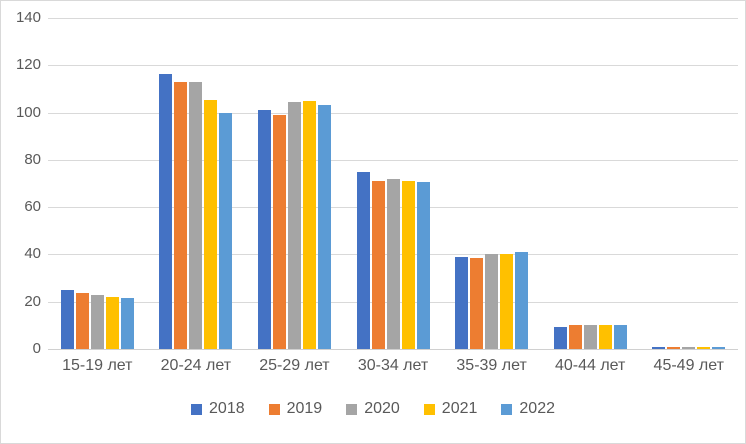 The width and height of the screenshot is (746, 444). I want to click on bar-2022-35-39 лет, so click(522, 300).